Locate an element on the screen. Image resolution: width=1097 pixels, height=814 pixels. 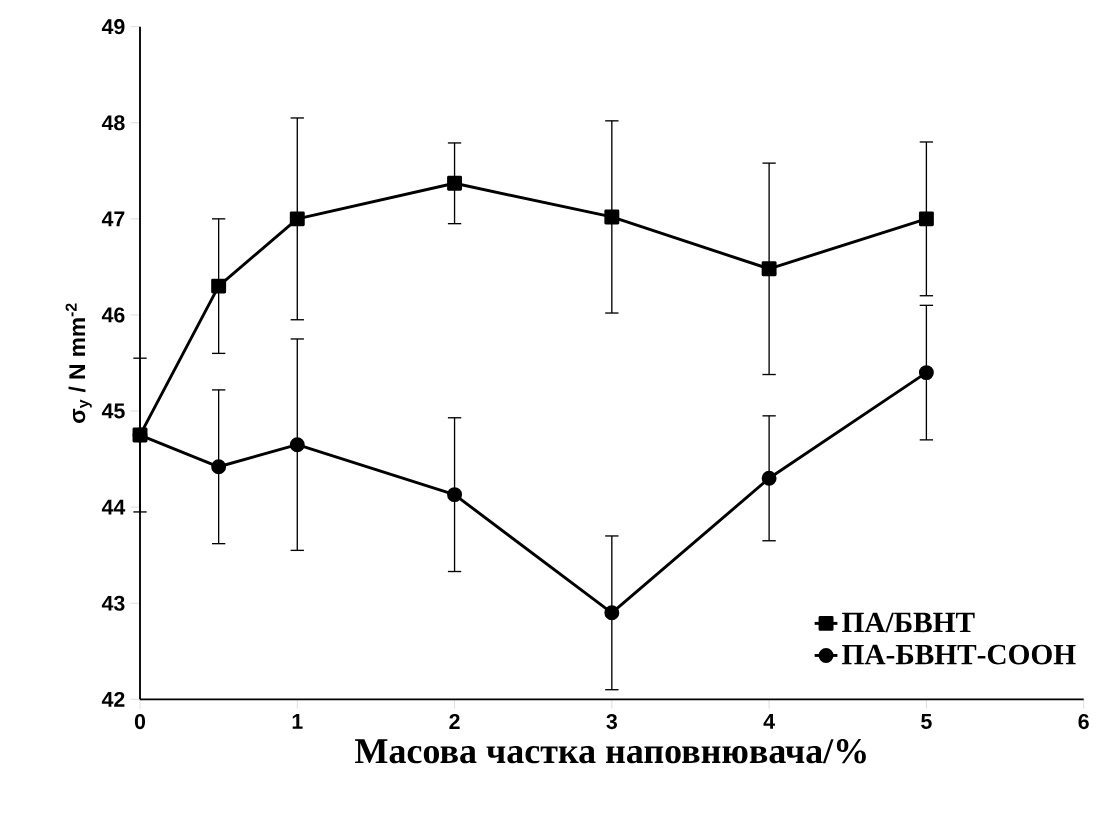
x-tick-label: 0 is located at coordinates (140, 722).